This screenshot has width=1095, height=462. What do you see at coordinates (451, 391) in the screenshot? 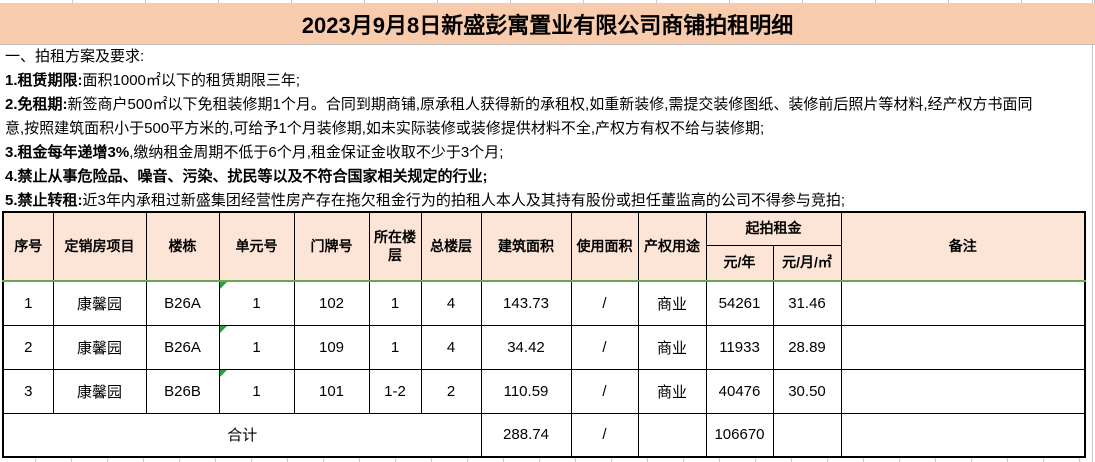
I see `cell-total-floors: 2` at bounding box center [451, 391].